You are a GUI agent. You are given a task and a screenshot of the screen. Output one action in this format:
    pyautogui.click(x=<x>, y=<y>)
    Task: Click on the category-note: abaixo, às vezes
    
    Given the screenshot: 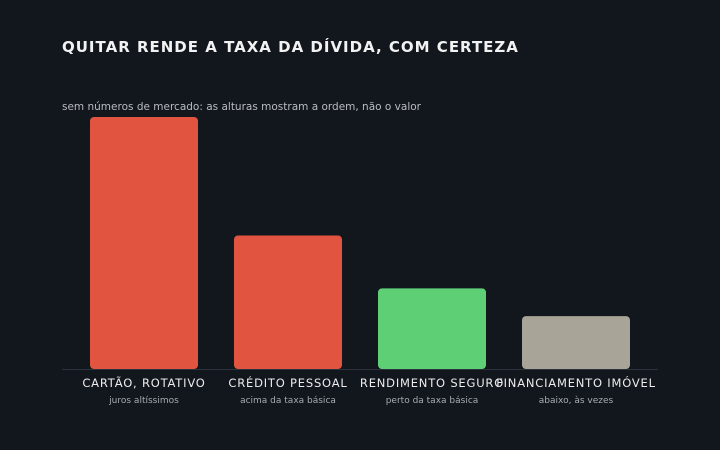 What is the action you would take?
    pyautogui.click(x=576, y=401)
    